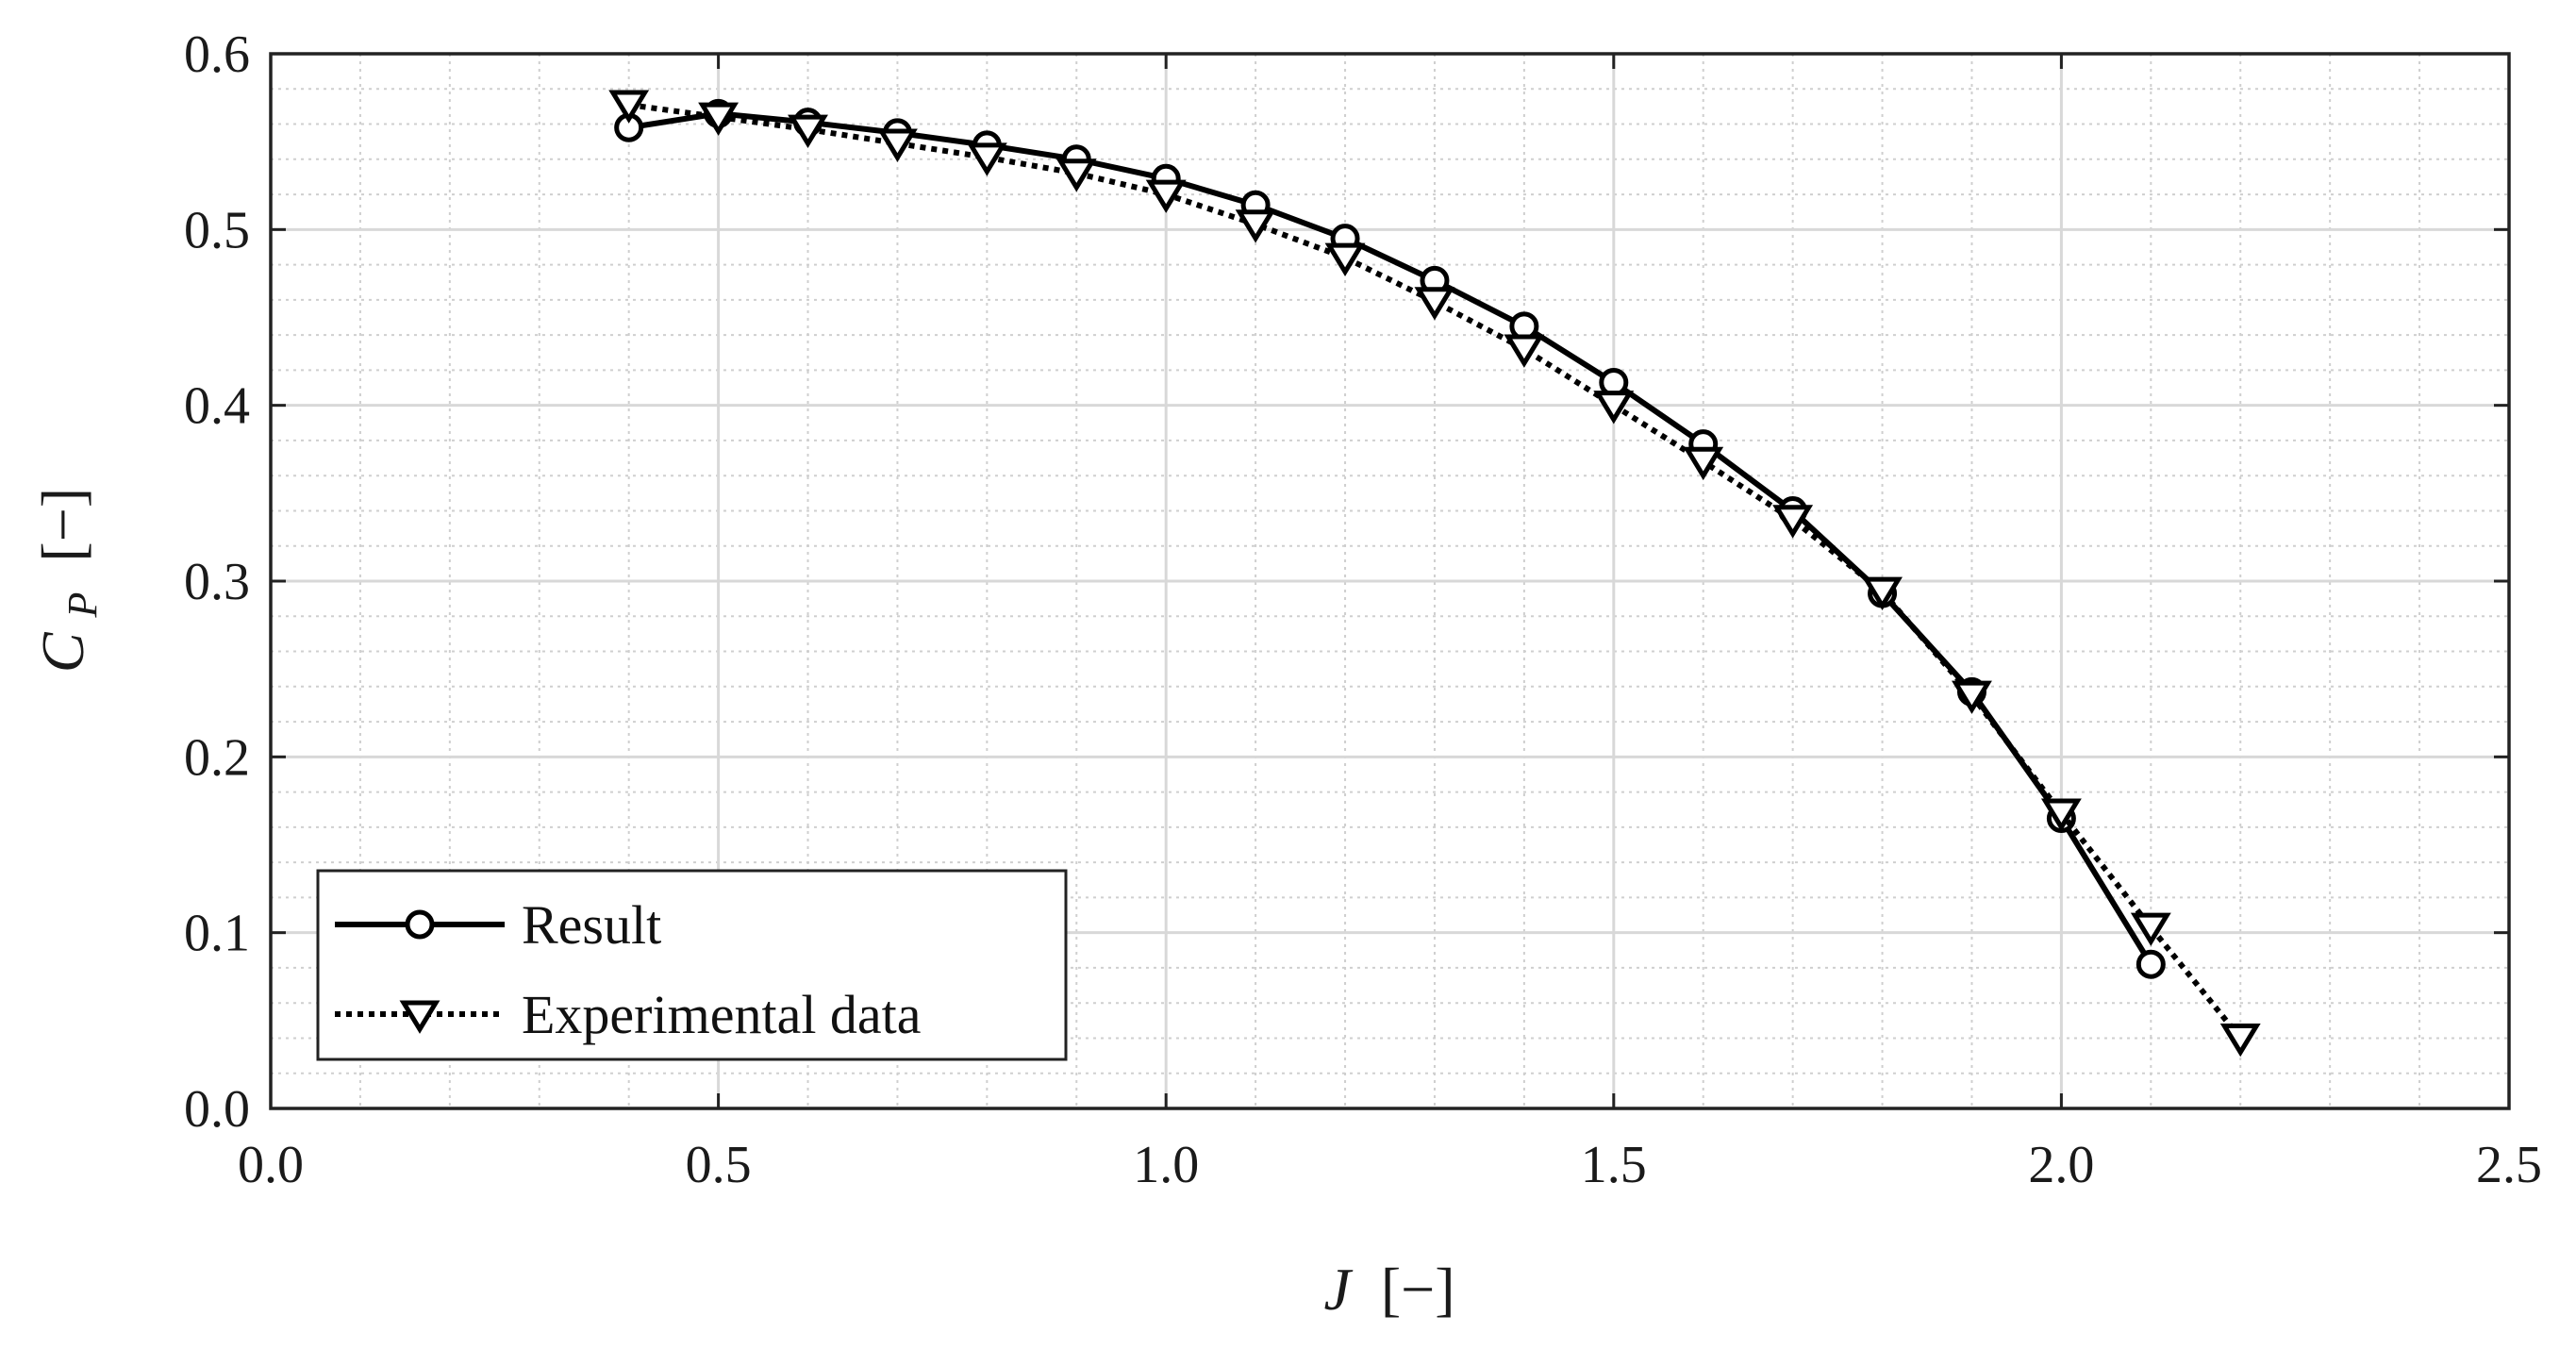 Image resolution: width=2576 pixels, height=1349 pixels. What do you see at coordinates (1418, 1289) in the screenshot?
I see `x-axis-unit: [−]` at bounding box center [1418, 1289].